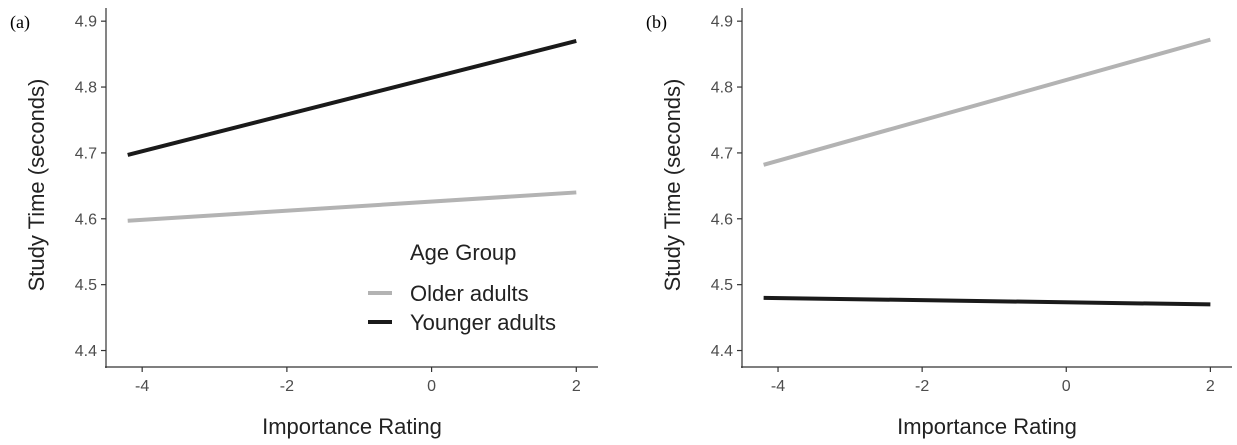  Describe the element at coordinates (722, 22) in the screenshot. I see `panel-b-y-tick-label: 4.9` at that location.